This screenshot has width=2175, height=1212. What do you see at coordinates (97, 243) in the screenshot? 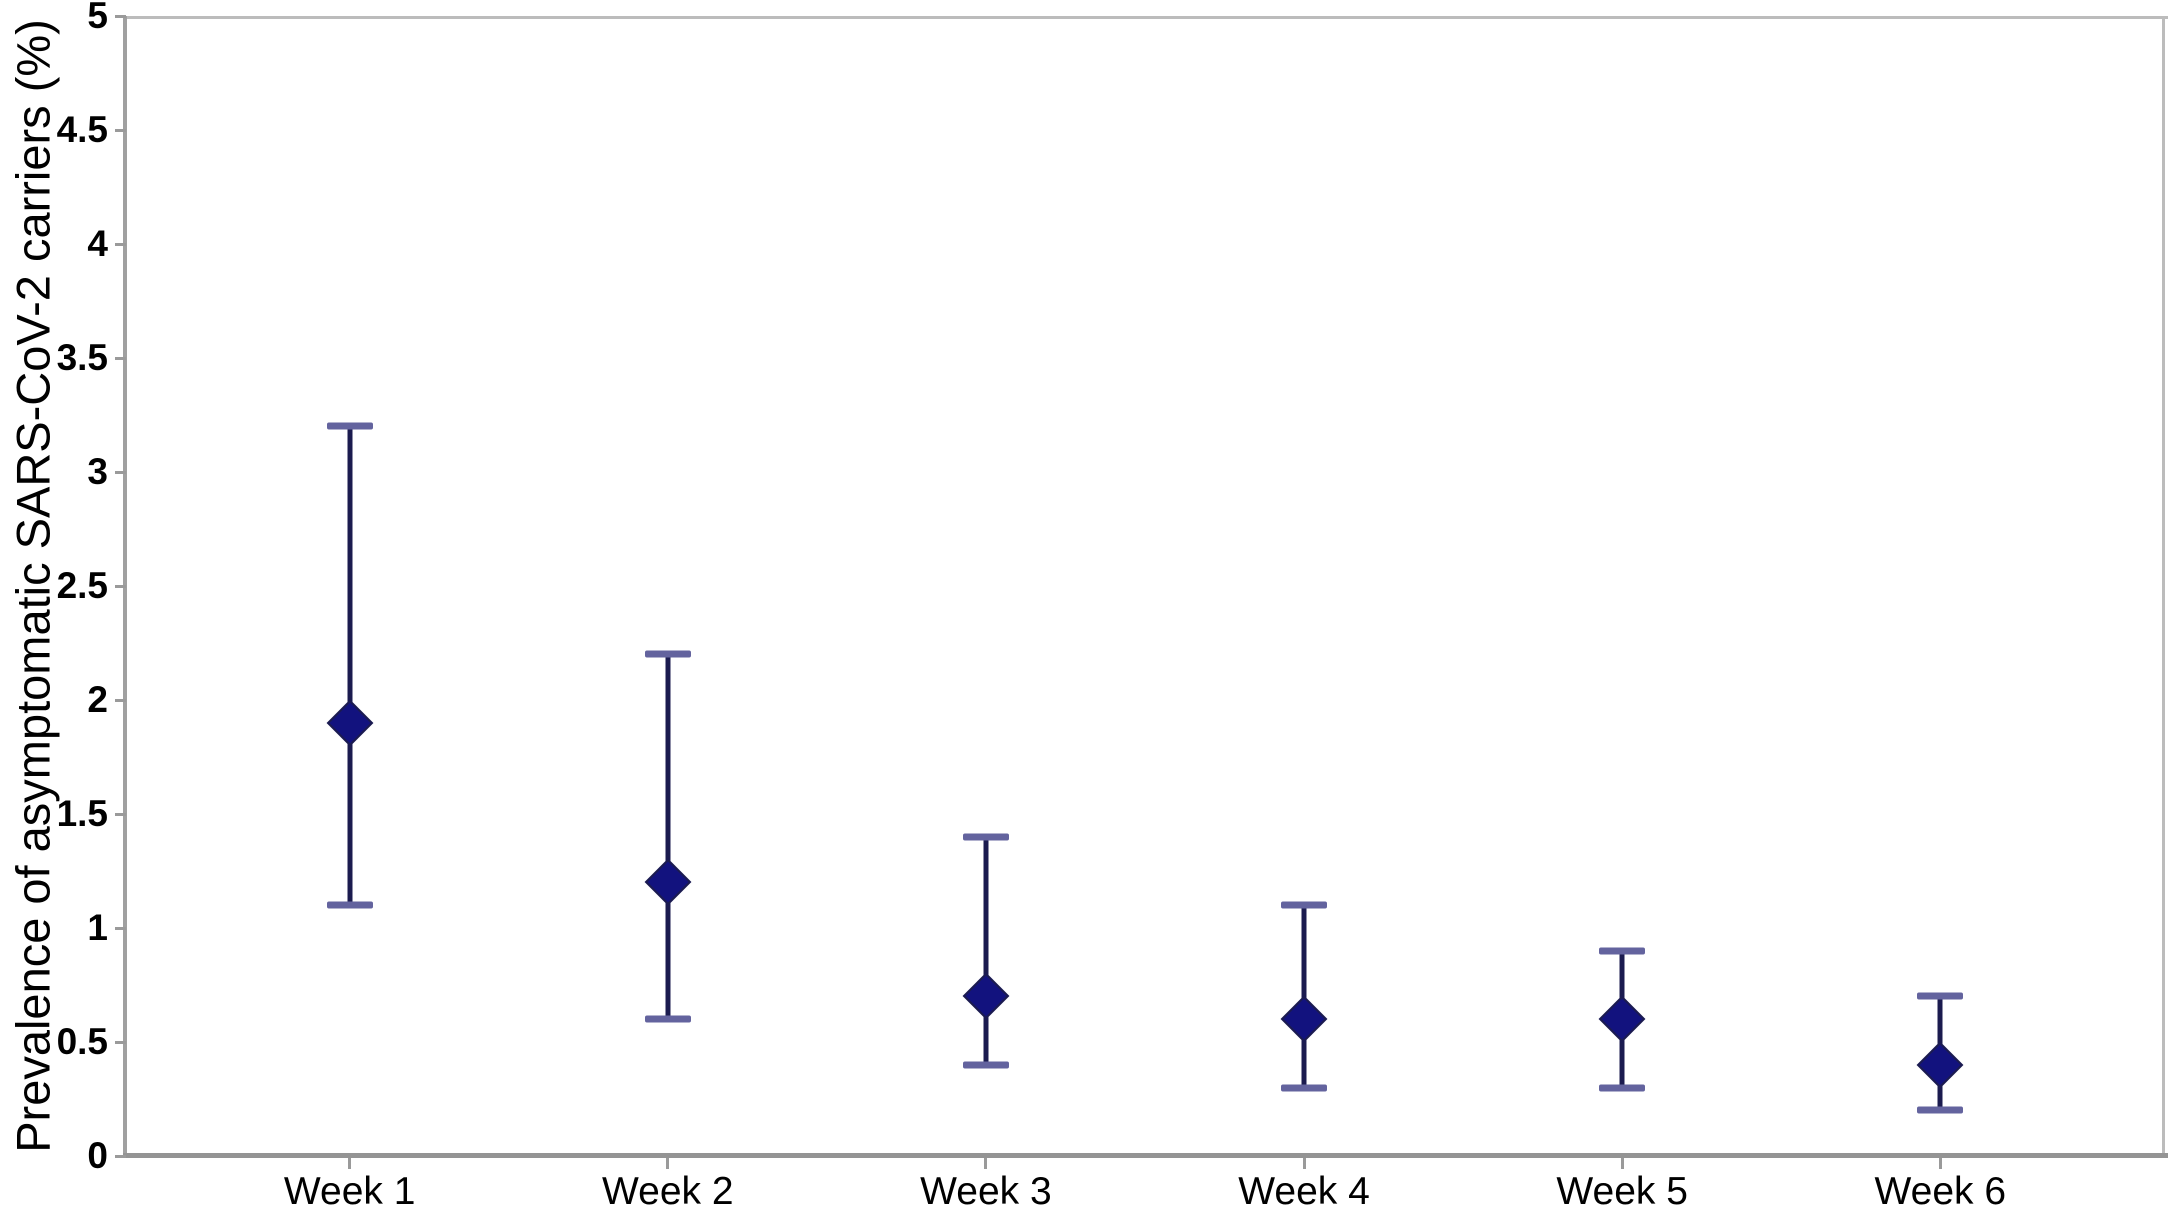
I see `y-tick-label: 4` at bounding box center [97, 243].